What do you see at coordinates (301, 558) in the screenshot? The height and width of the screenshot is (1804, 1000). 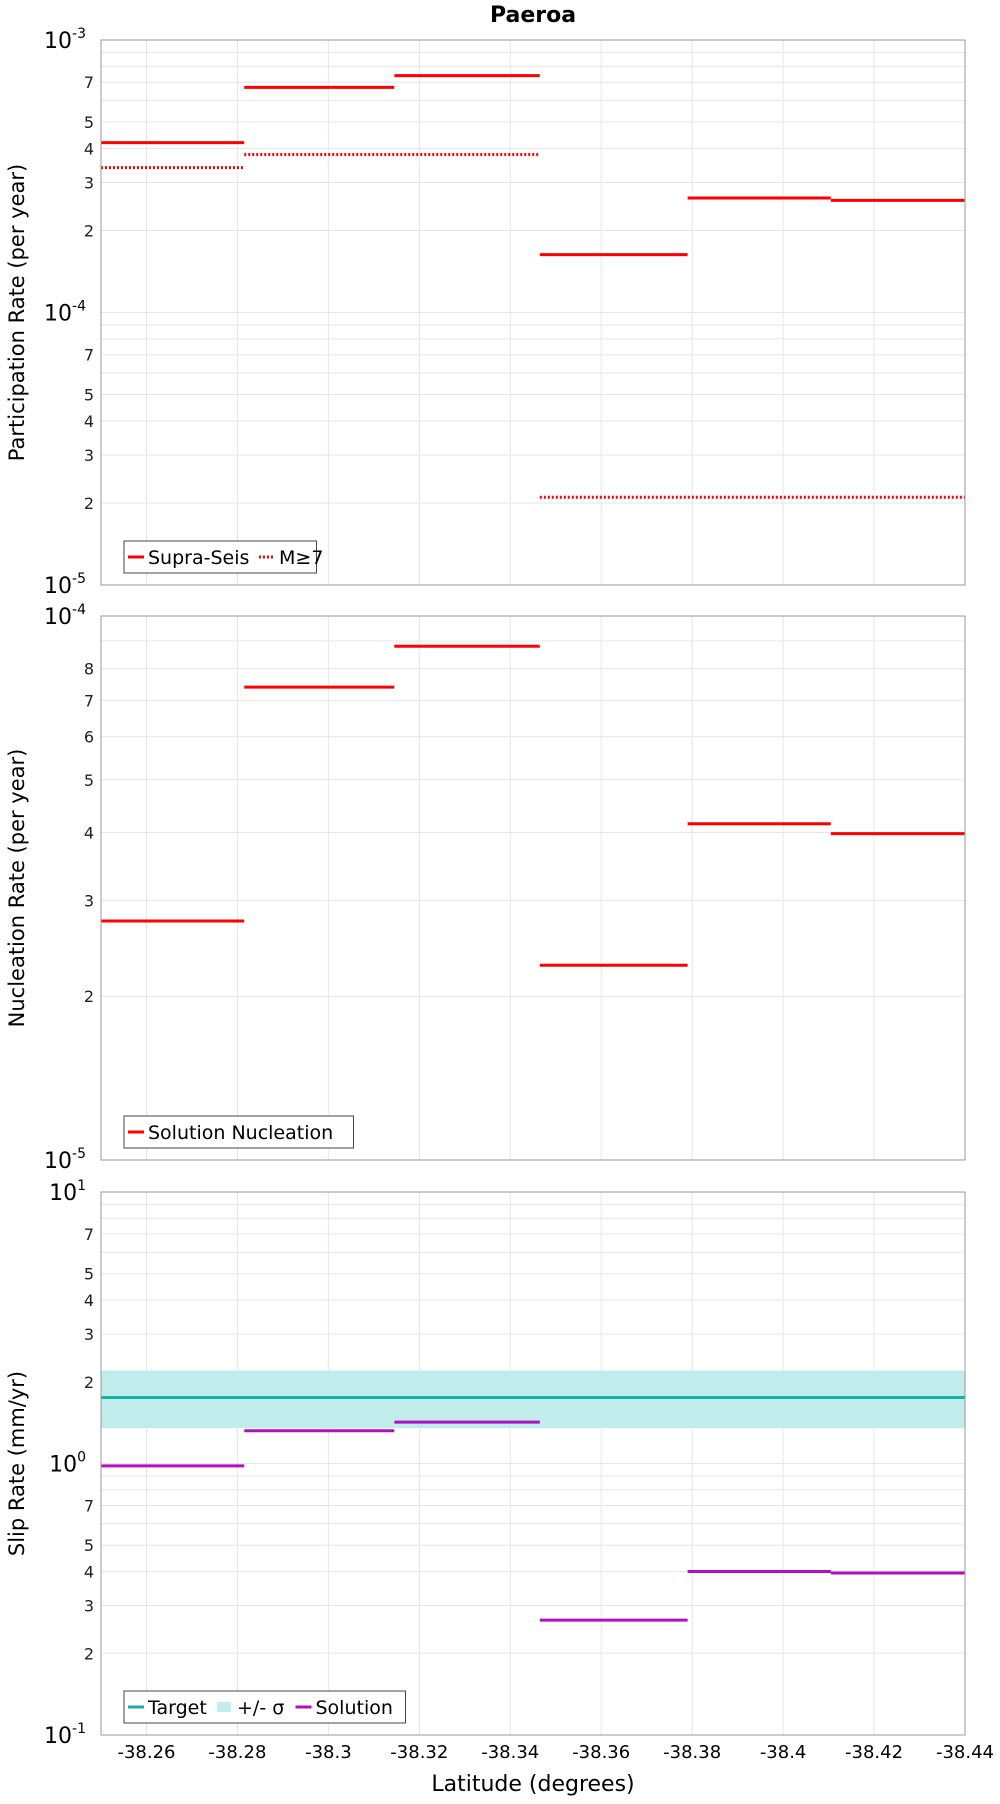 I see `legend-label: M≥7` at bounding box center [301, 558].